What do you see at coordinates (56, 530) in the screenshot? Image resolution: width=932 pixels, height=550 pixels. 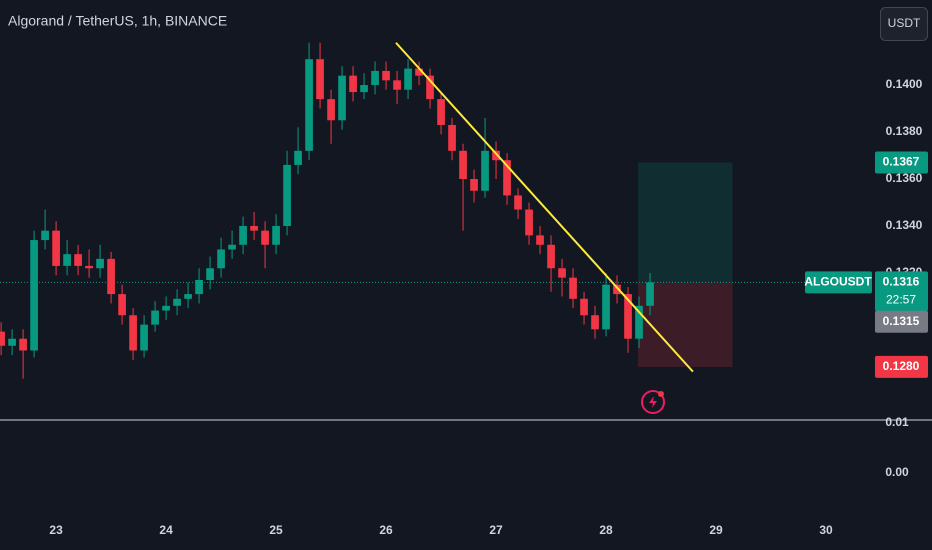 I see `x-tick-label: 23` at bounding box center [56, 530].